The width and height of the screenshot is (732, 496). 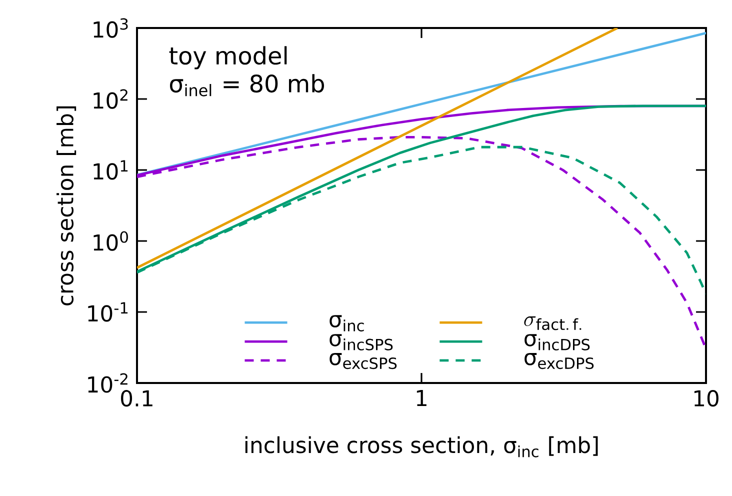 What do you see at coordinates (108, 312) in the screenshot?
I see `y-tick-label: 10$^{-1}$` at bounding box center [108, 312].